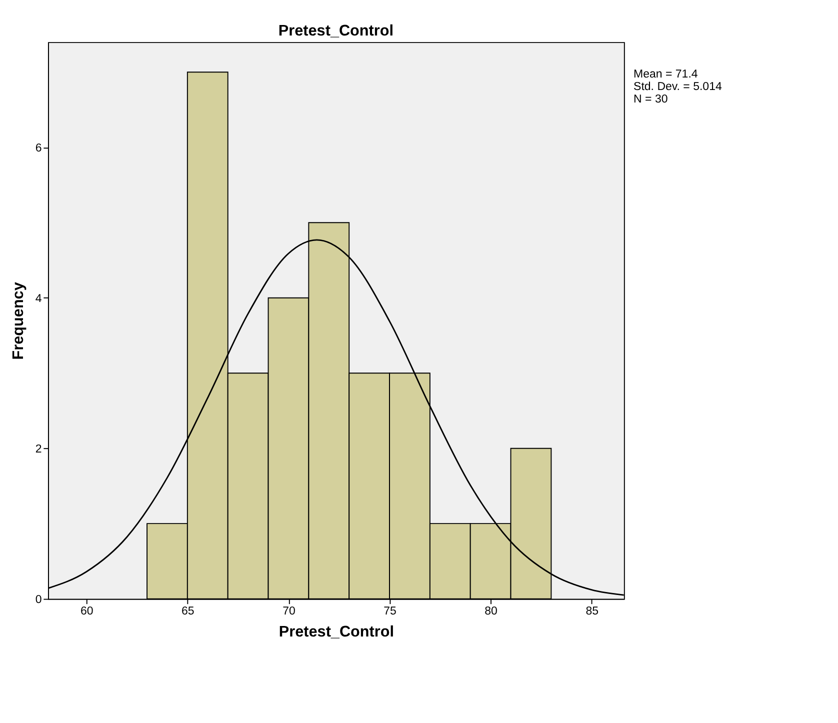 Image resolution: width=838 pixels, height=723 pixels. I want to click on y-tick-label: 4, so click(38, 299).